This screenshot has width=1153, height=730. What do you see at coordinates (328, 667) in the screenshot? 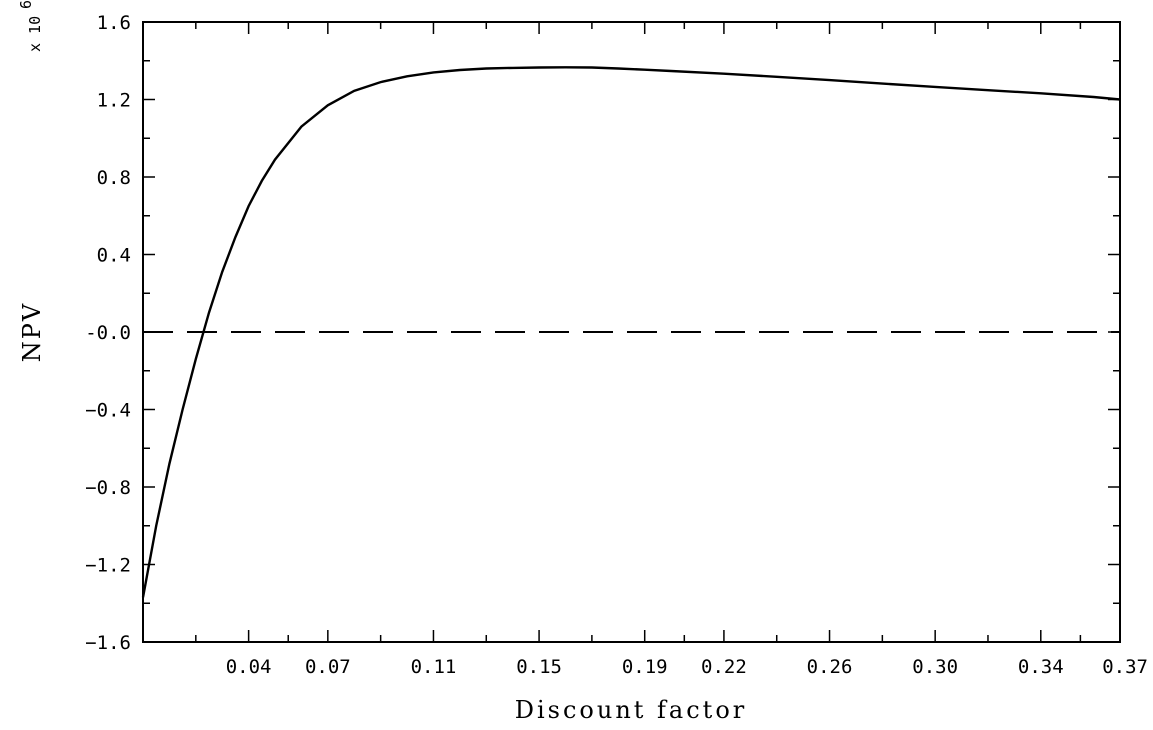
I see `x-tick-label: 0.07` at bounding box center [328, 667].